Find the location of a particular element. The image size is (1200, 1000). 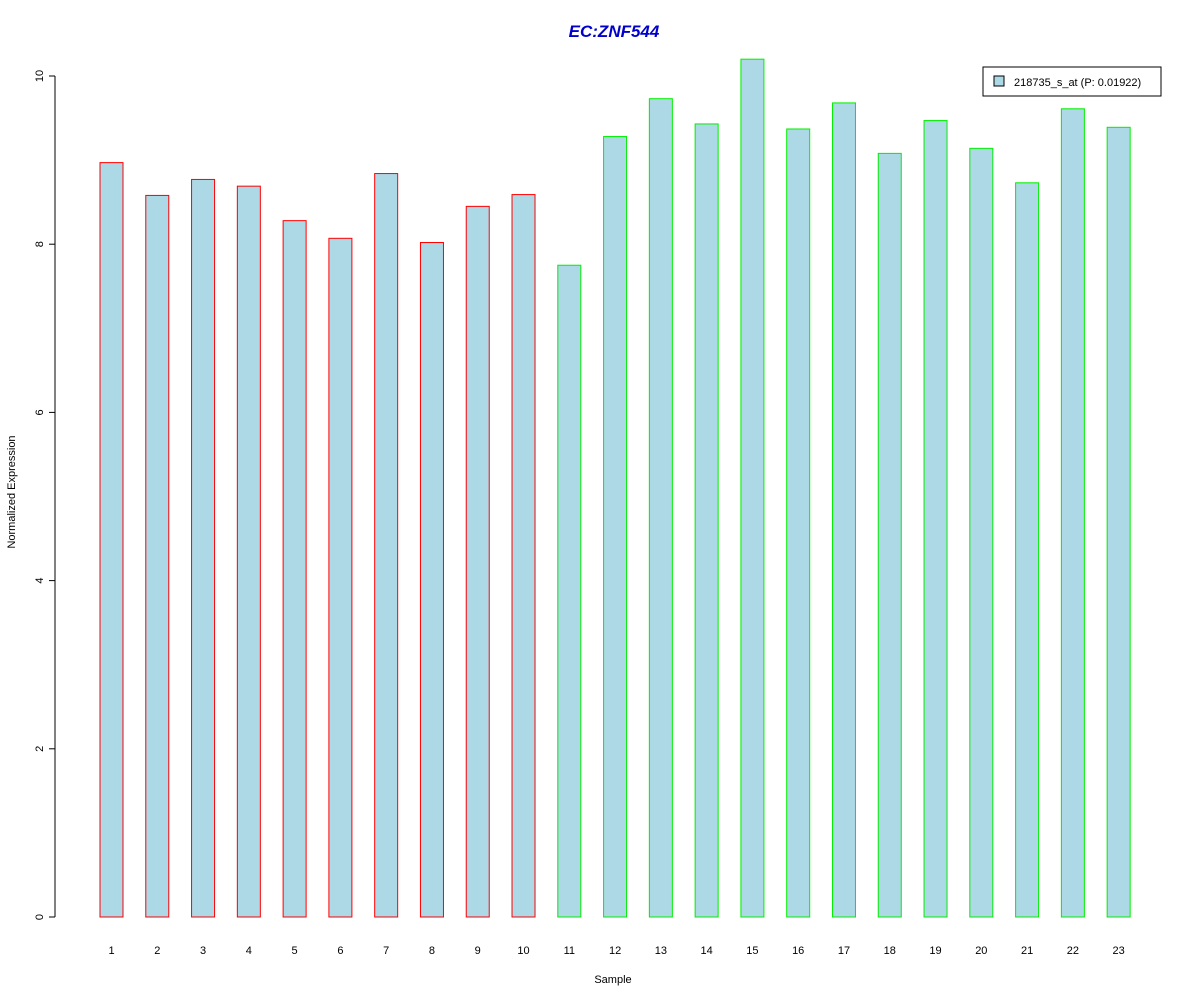

x-tick-label: 14 is located at coordinates (707, 951).